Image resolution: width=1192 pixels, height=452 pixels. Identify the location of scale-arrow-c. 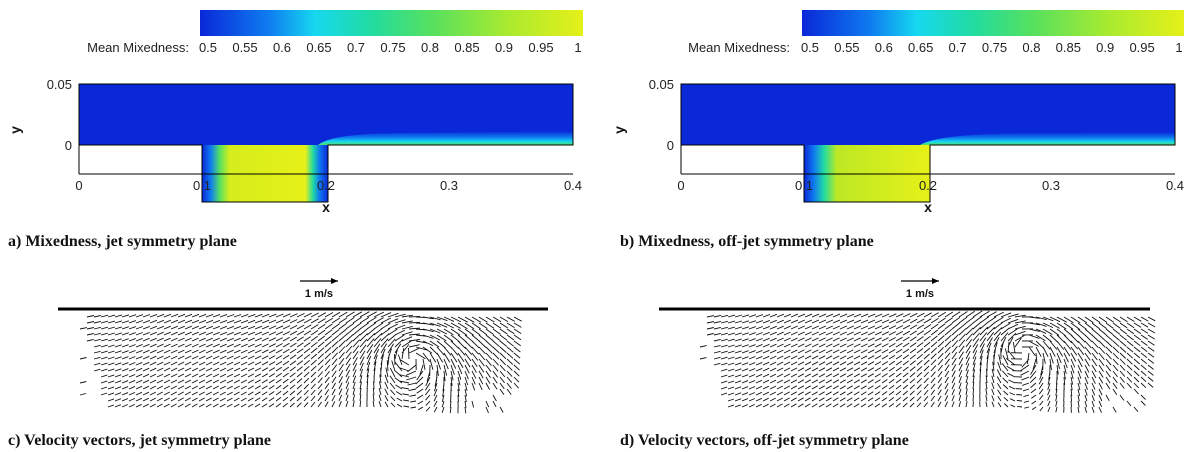
(319, 281).